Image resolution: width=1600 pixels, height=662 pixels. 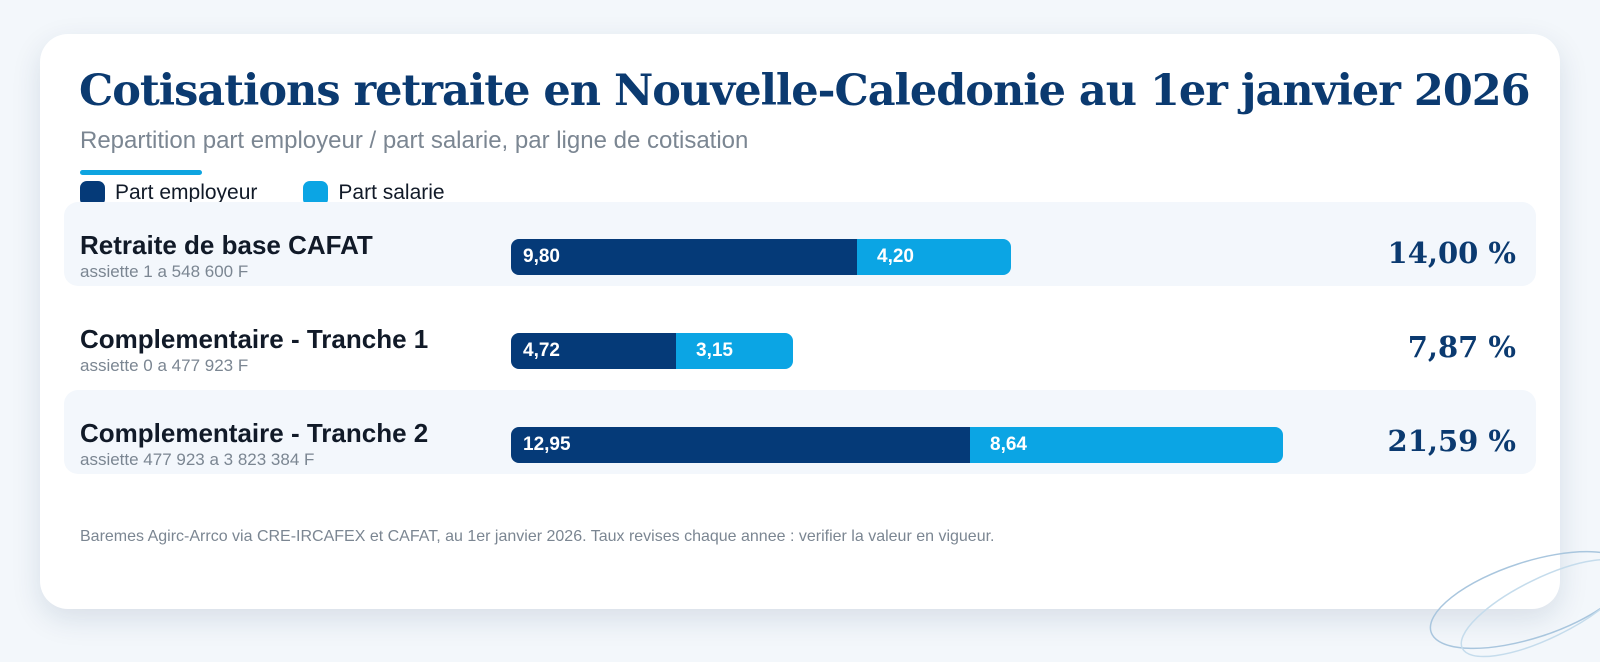 I want to click on title-accent-line, so click(x=141, y=172).